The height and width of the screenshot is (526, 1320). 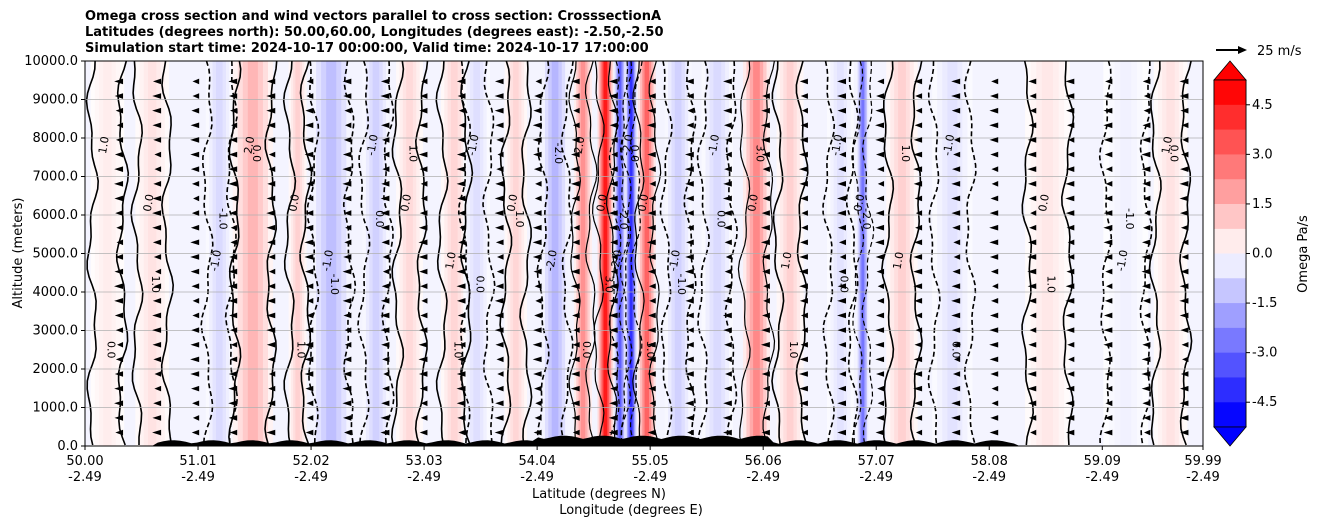 What do you see at coordinates (1264, 303) in the screenshot?
I see `colorbar-tick-label: -1.5` at bounding box center [1264, 303].